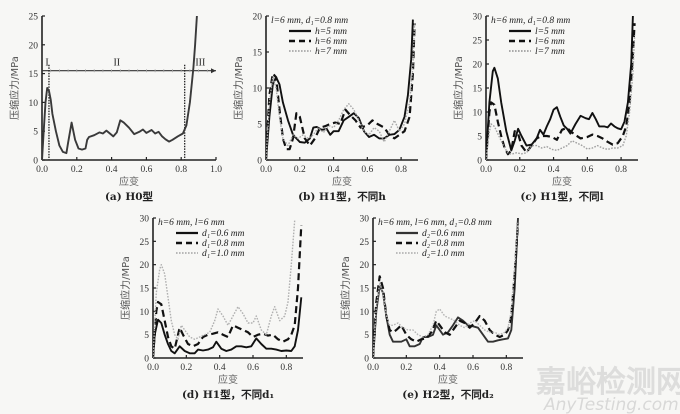 The width and height of the screenshot is (680, 414). Describe the element at coordinates (223, 254) in the screenshot. I see `legend-entry: d₁=1.0 mm` at that location.